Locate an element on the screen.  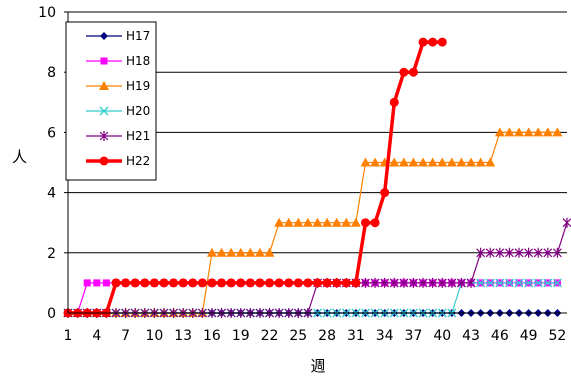
y-tick-label: 0 is located at coordinates (51, 314).